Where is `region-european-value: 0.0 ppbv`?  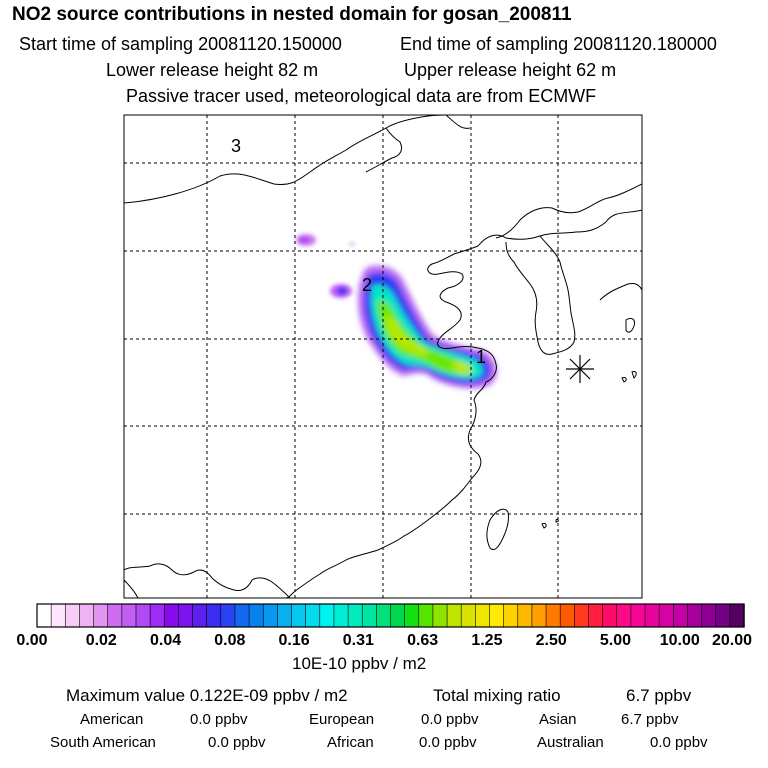
region-european-value: 0.0 ppbv is located at coordinates (450, 719).